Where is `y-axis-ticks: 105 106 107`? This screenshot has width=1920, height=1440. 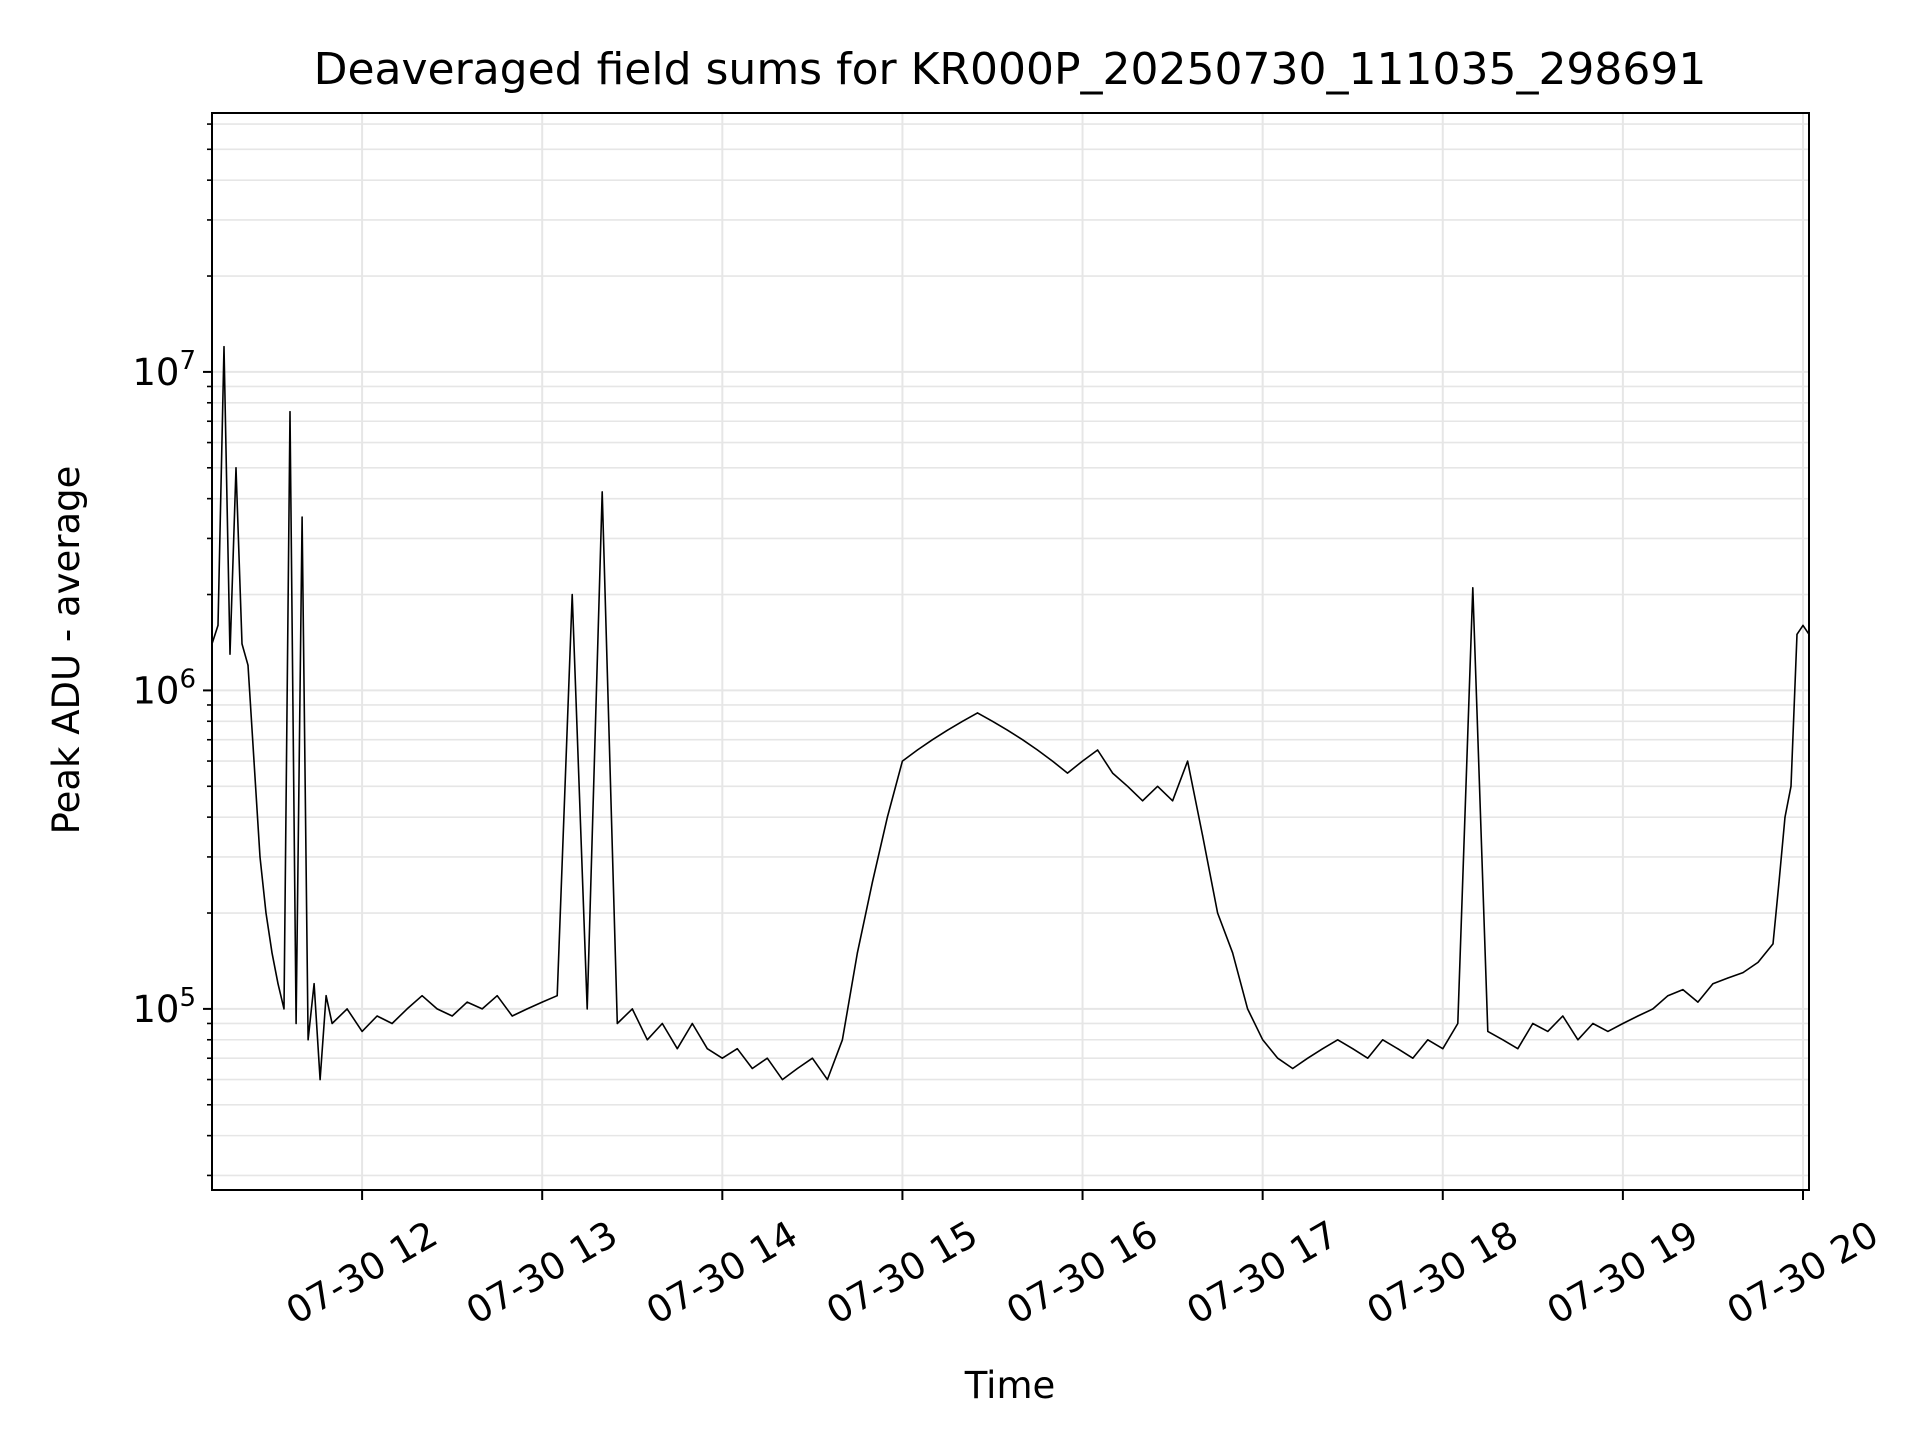
y-axis-ticks: 105 106 107 is located at coordinates (172, 650).